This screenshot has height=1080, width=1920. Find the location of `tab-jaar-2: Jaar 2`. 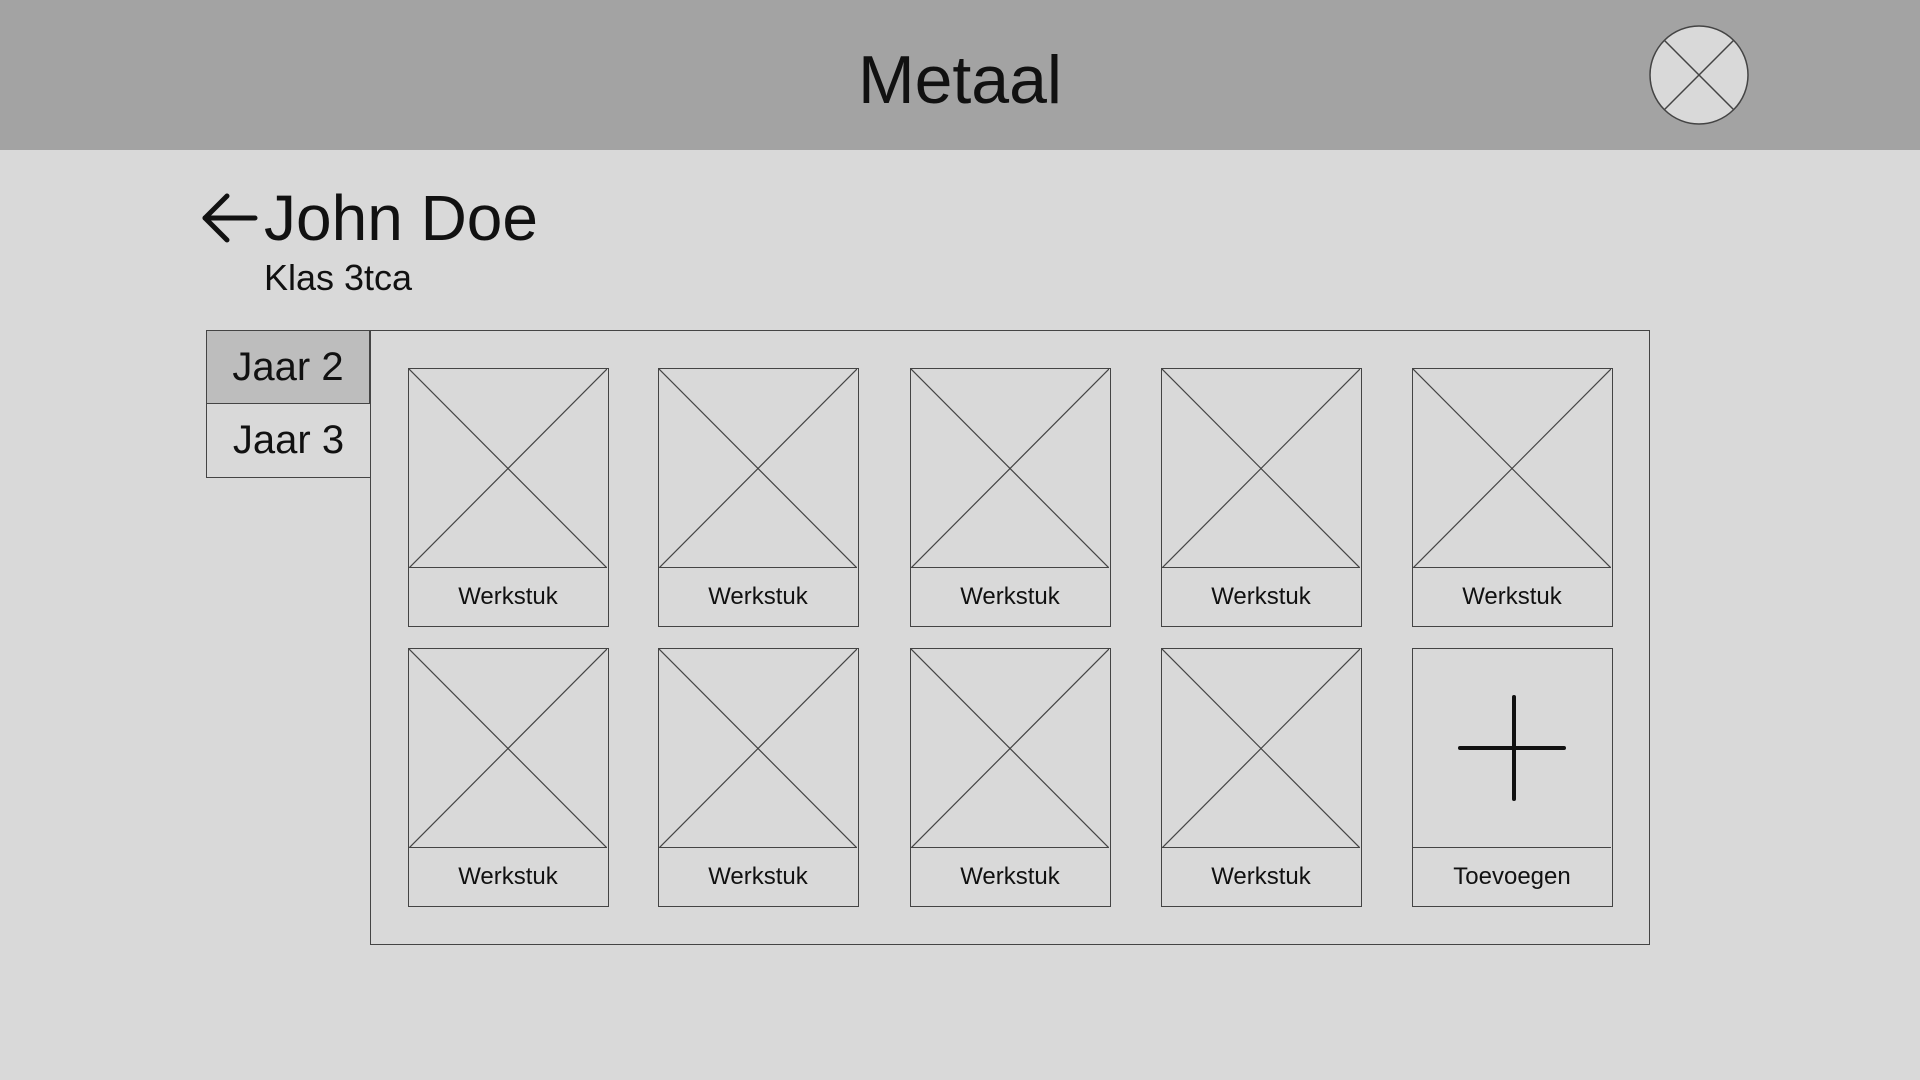

tab-jaar-2: Jaar 2 is located at coordinates (288, 367).